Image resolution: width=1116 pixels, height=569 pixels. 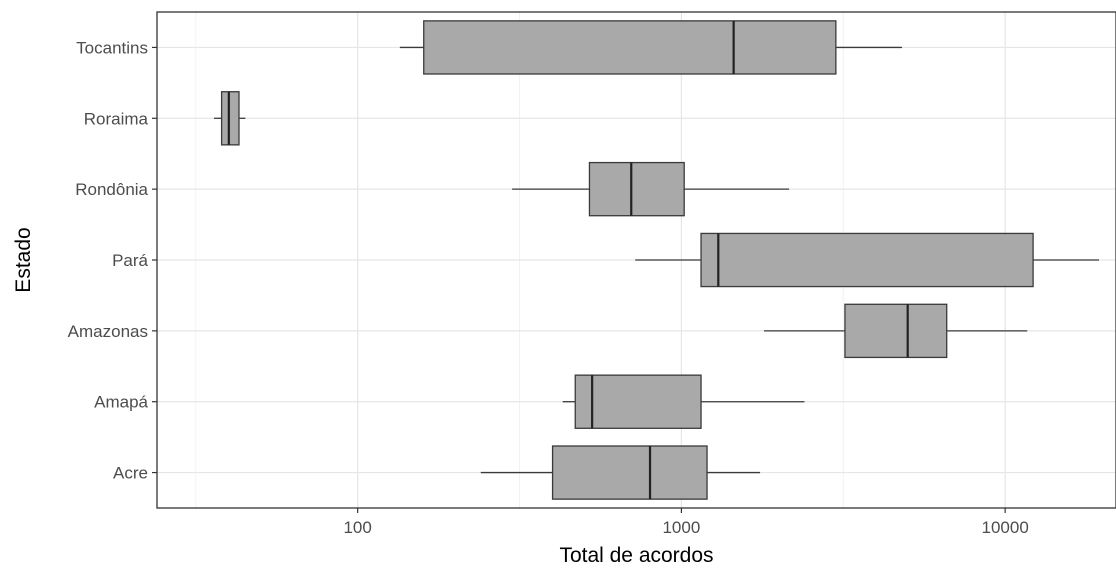 I want to click on x-tick-label: 10000, so click(x=1005, y=527).